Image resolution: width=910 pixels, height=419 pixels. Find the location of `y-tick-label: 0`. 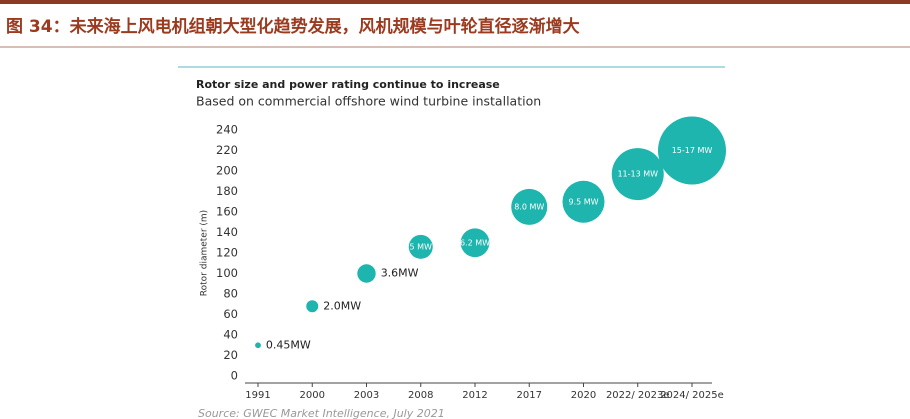

y-tick-label: 0 is located at coordinates (234, 376).